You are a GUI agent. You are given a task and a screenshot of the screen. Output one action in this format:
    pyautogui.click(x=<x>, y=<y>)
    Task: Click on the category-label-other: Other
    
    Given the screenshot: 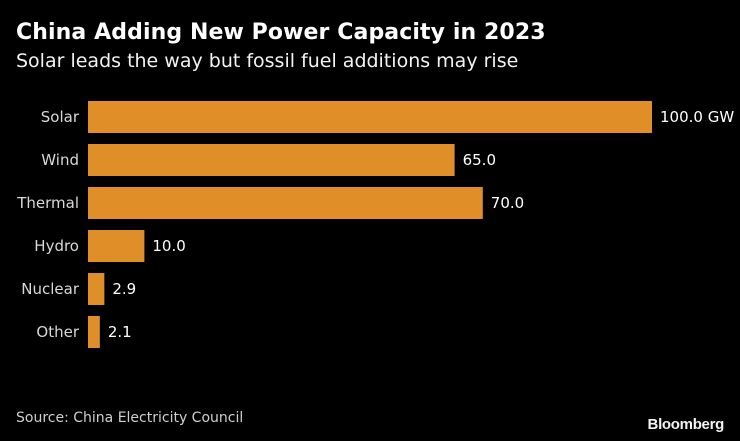 What is the action you would take?
    pyautogui.click(x=57, y=332)
    